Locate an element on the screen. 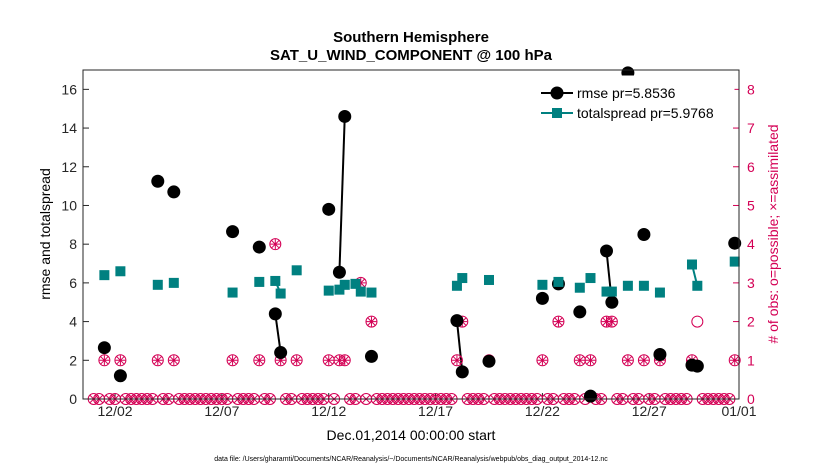  chart-subtitle: SAT_U_WIND_COMPONENT @ 100 hPa is located at coordinates (411, 55).